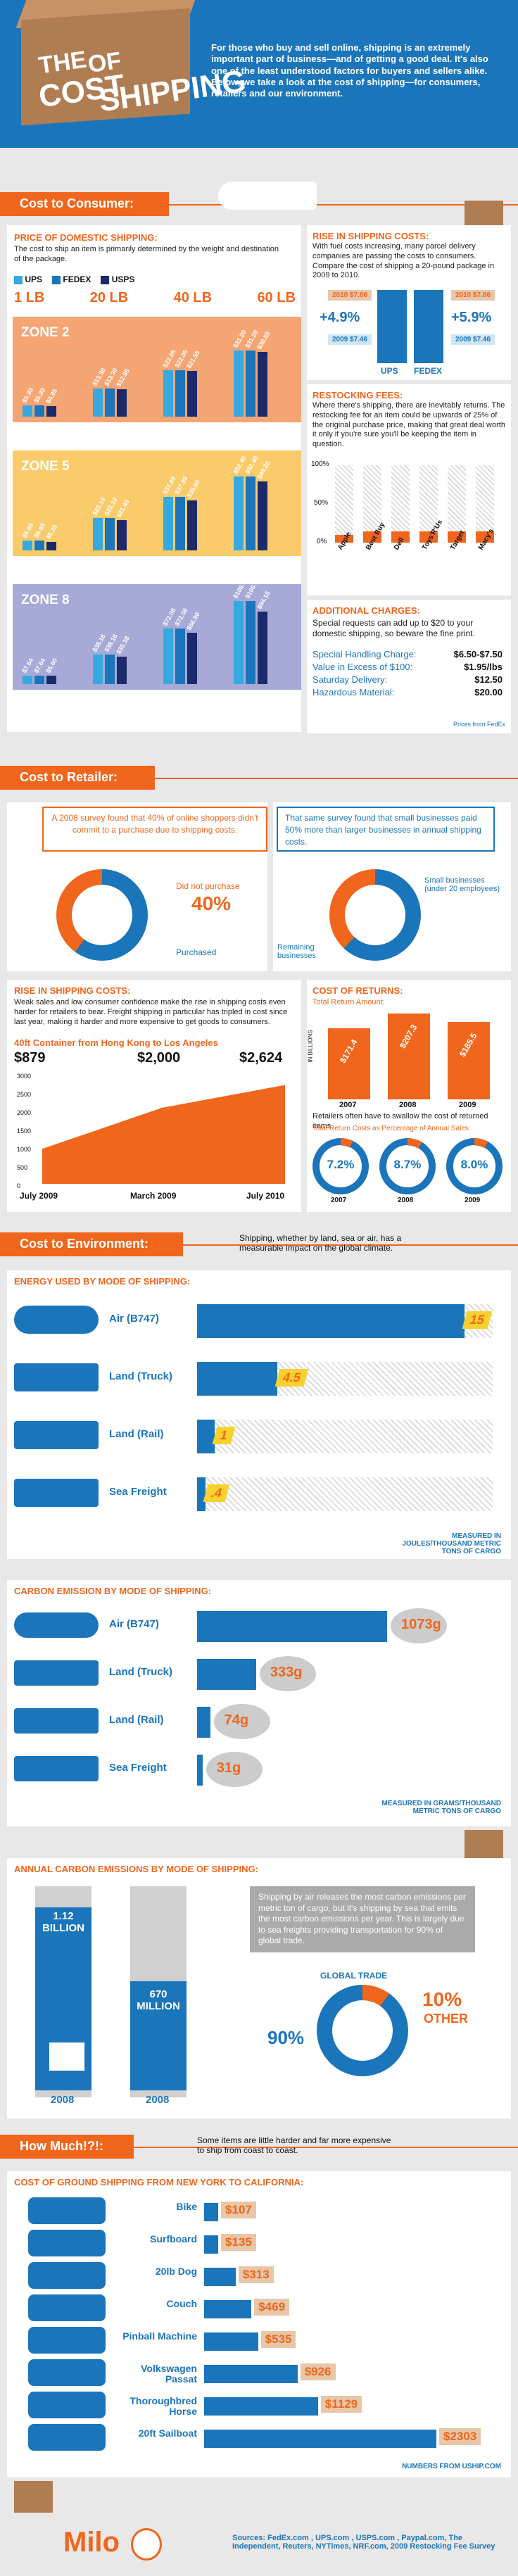 The width and height of the screenshot is (518, 2576). I want to click on train-icon, so click(56, 1435).